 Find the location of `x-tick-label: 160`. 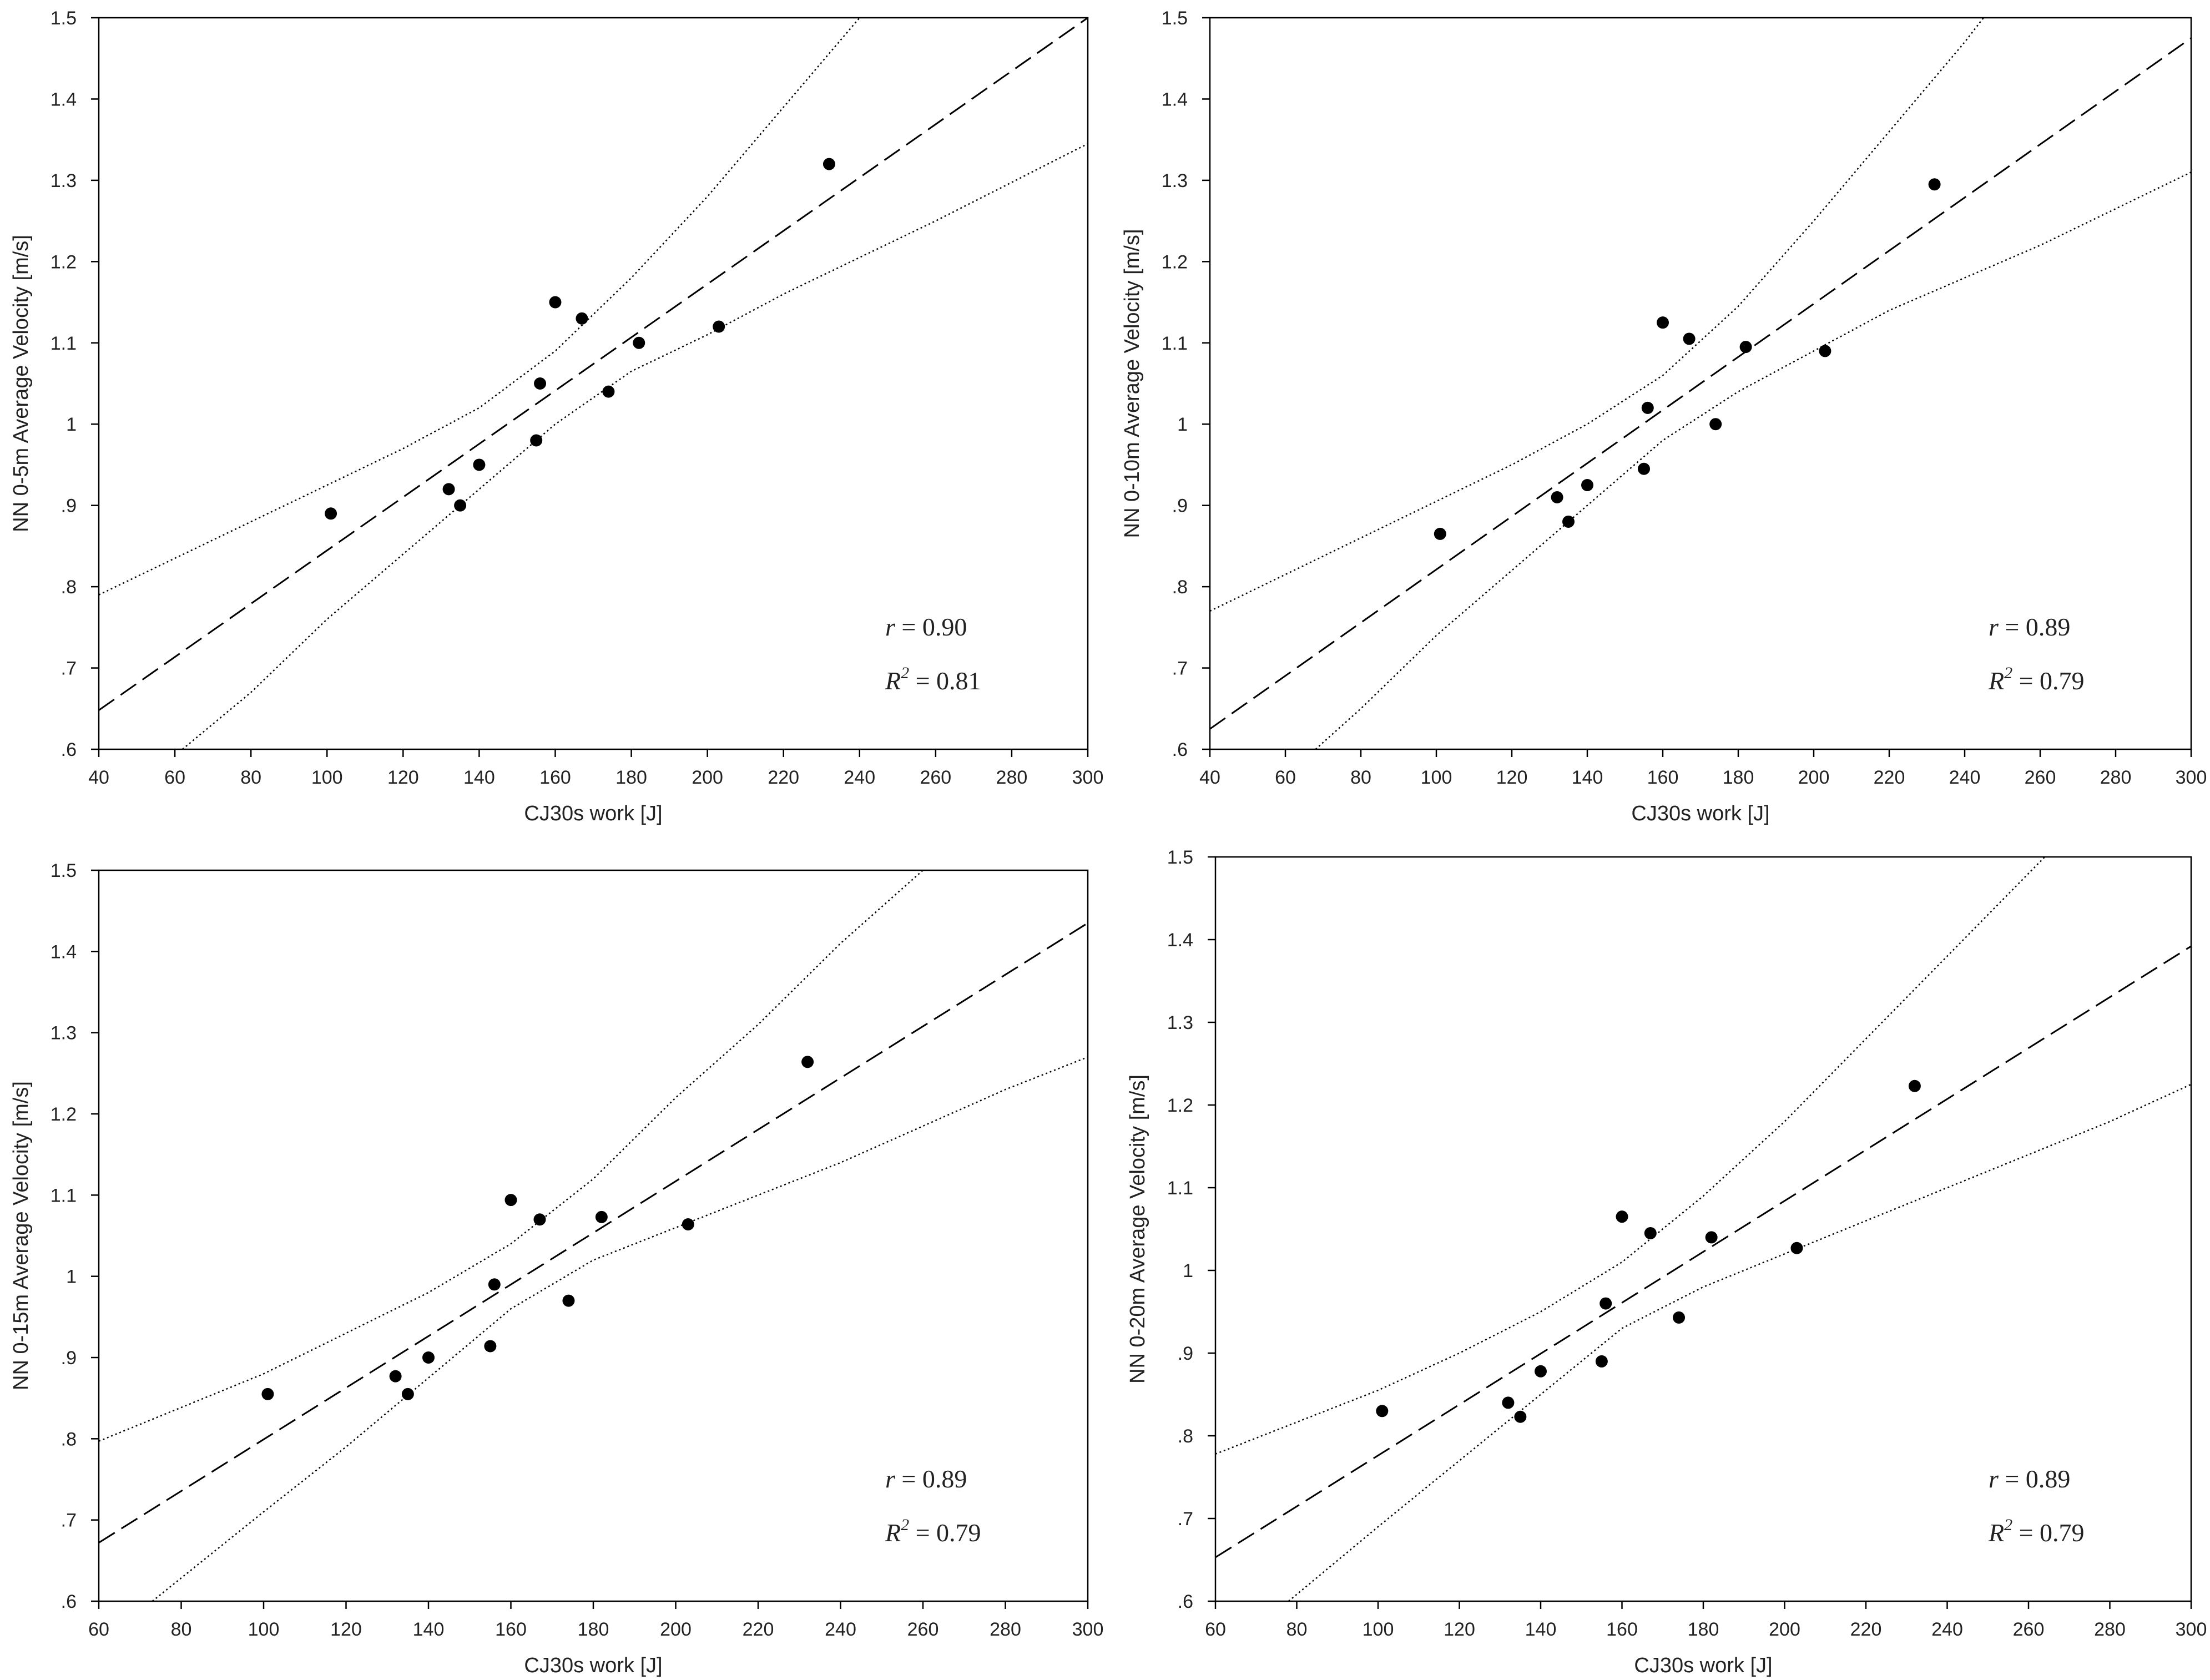

x-tick-label: 160 is located at coordinates (1622, 1629).